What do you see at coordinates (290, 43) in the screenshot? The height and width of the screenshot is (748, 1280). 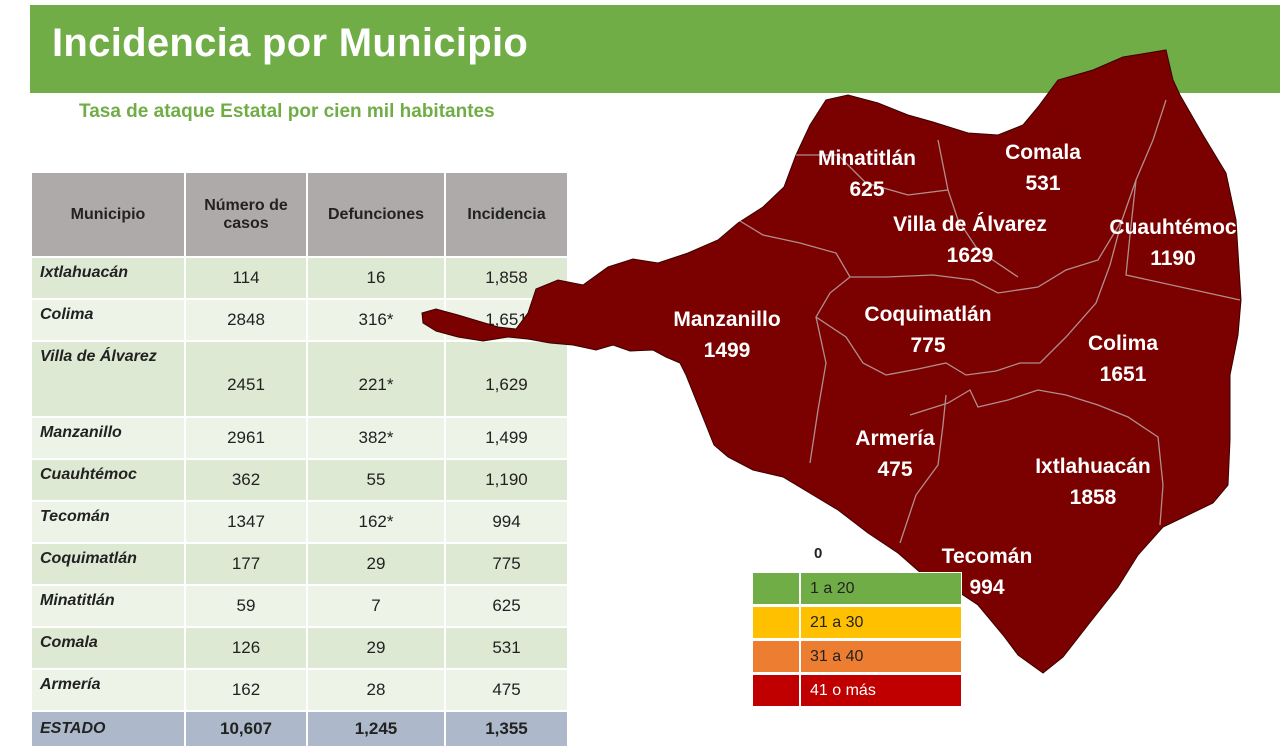 I see `page-title: Incidencia por Municipio` at bounding box center [290, 43].